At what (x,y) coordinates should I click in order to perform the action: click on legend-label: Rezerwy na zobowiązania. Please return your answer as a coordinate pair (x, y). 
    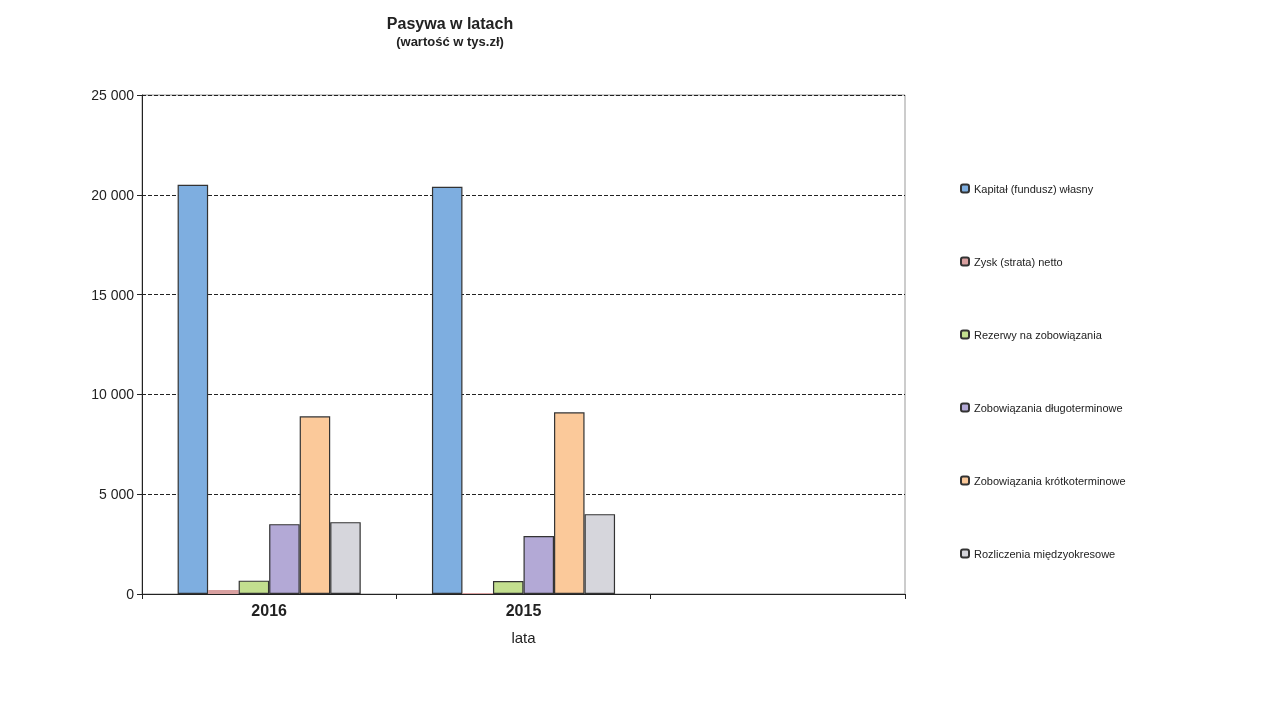
    Looking at the image, I should click on (1038, 334).